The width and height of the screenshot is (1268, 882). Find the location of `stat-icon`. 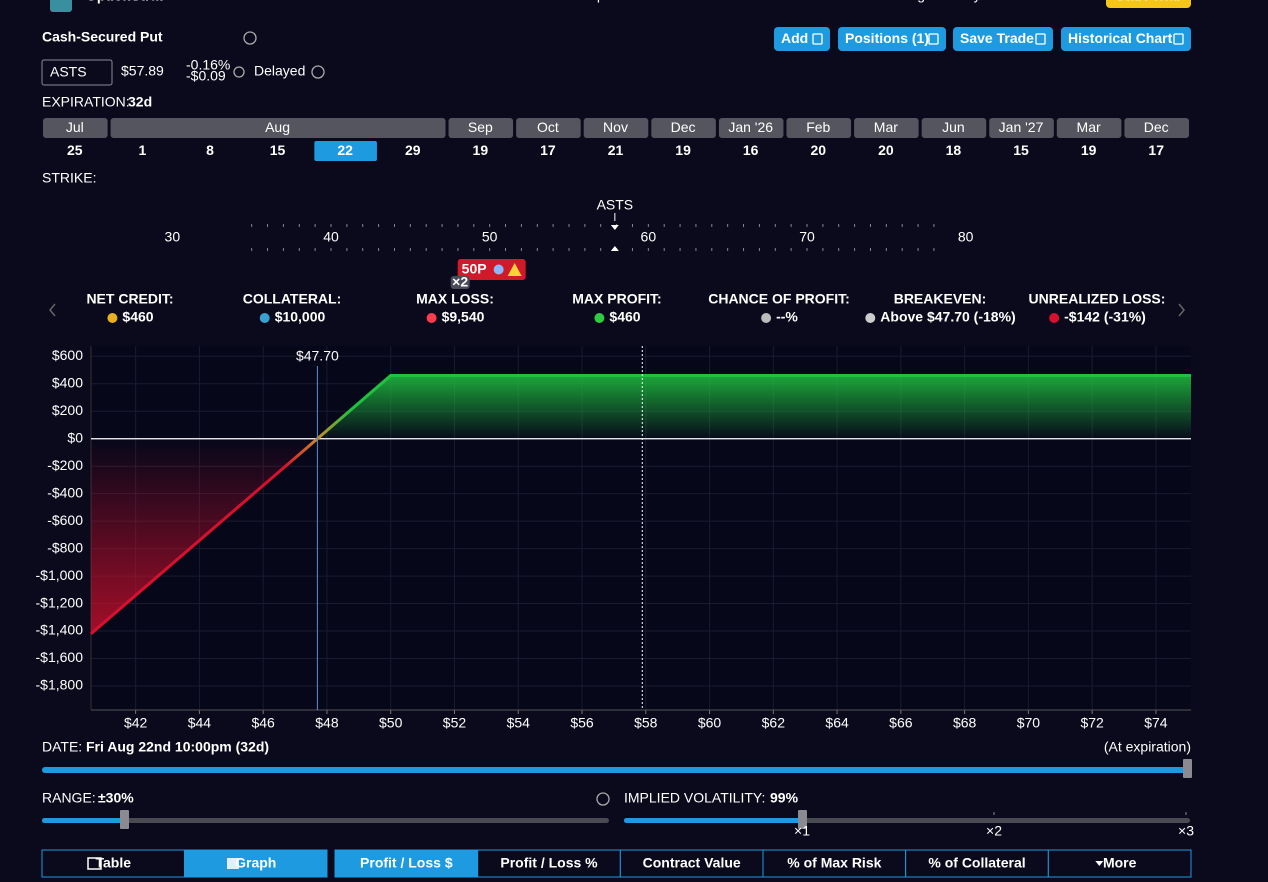

stat-icon is located at coordinates (766, 318).